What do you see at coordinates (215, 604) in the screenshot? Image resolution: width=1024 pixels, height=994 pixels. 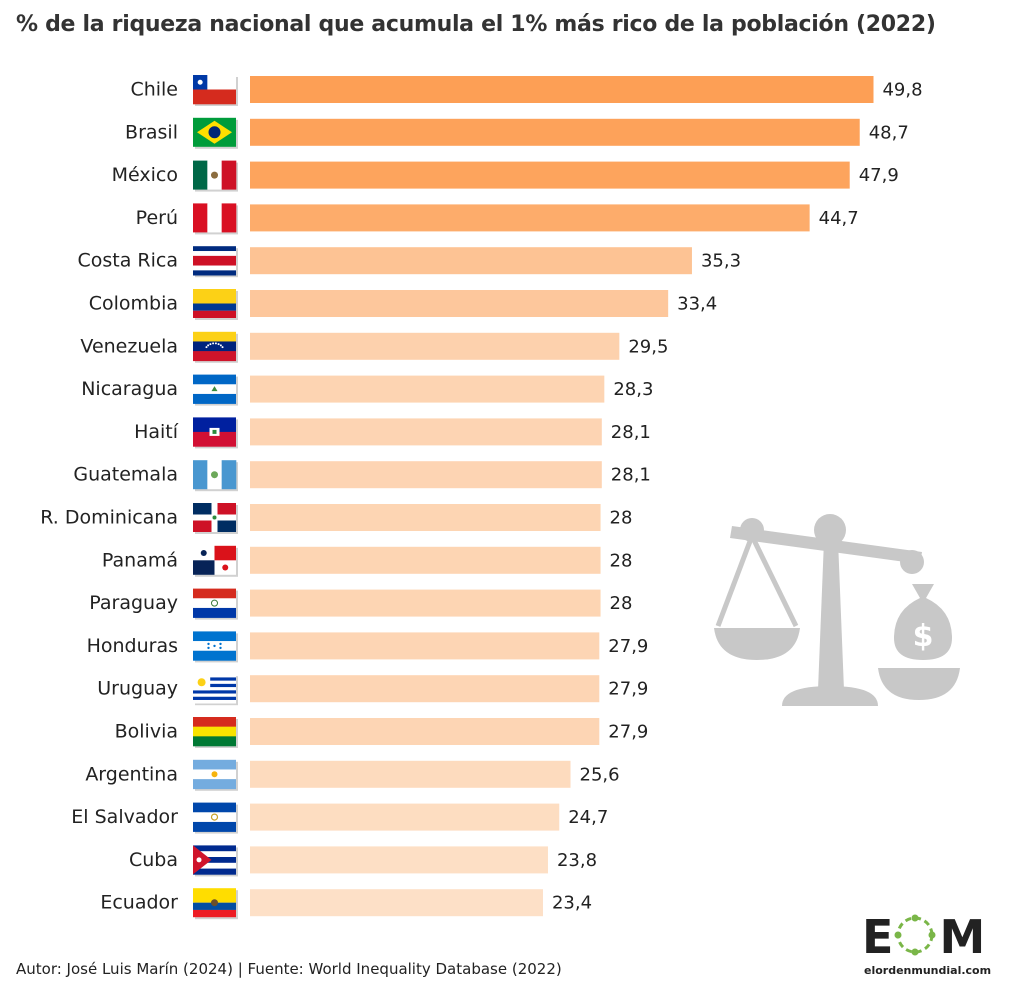 I see `paraguay-flag-icon` at bounding box center [215, 604].